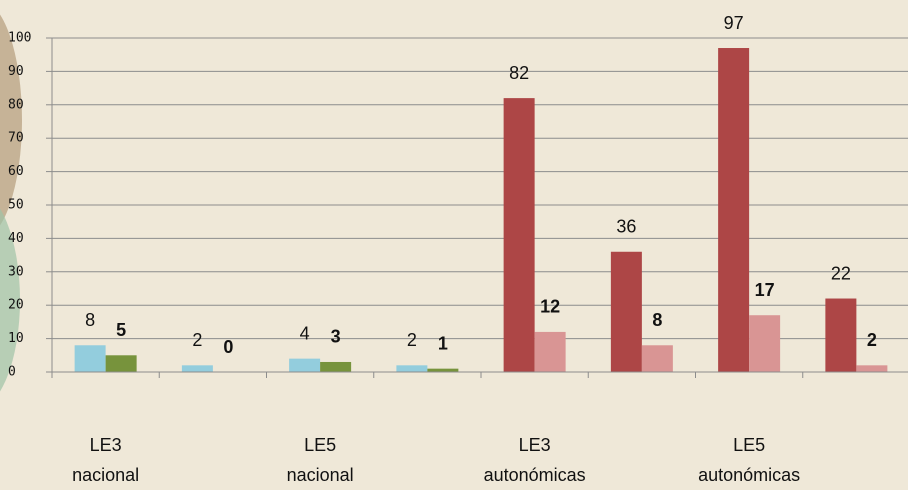  I want to click on value-label: 12, so click(550, 307).